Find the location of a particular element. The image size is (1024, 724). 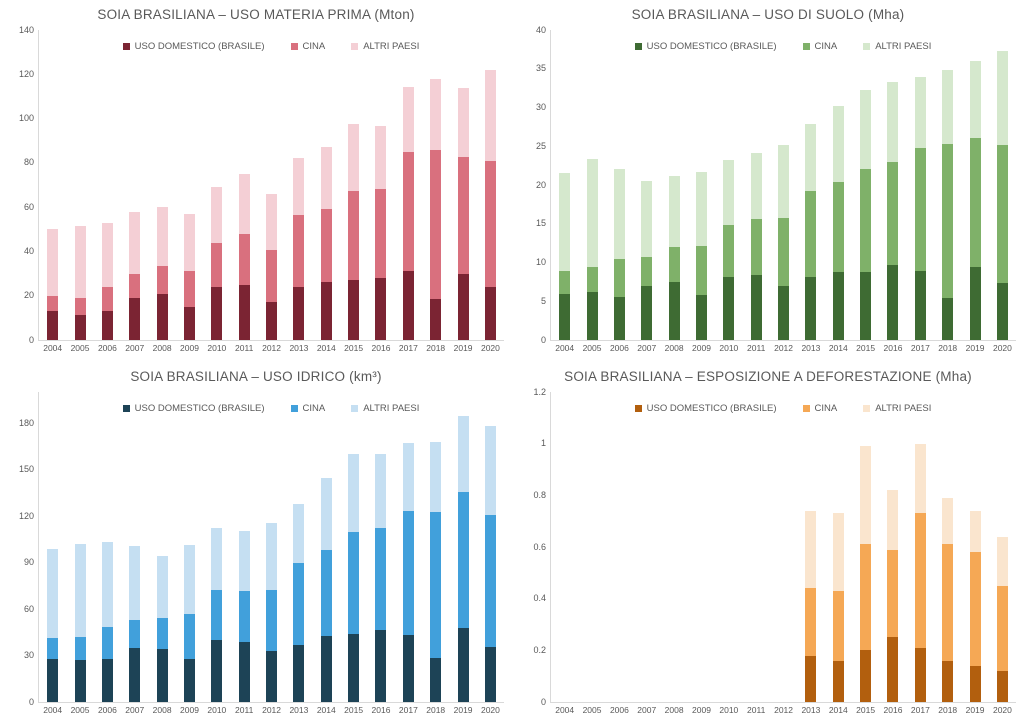

x-tick-label: 2009 is located at coordinates (701, 348).